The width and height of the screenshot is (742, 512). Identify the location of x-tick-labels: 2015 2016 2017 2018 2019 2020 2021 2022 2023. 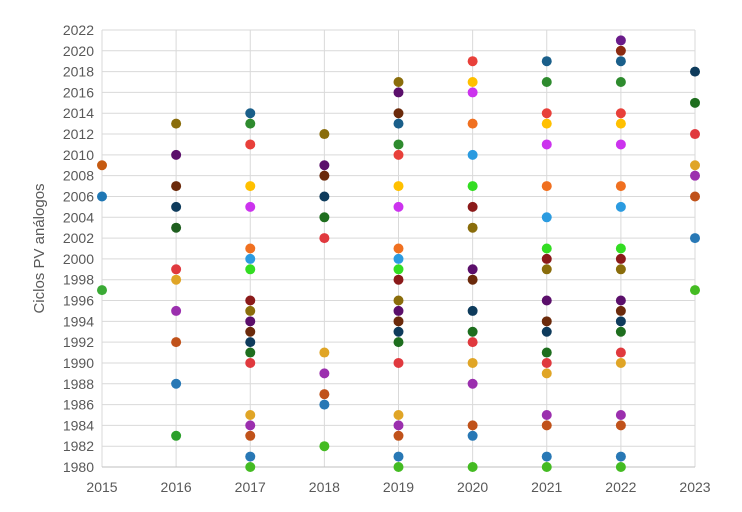
(398, 487).